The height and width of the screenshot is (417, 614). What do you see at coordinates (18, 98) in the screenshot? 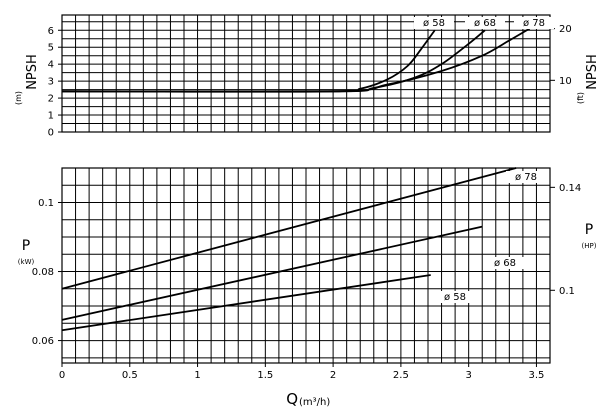
I see `y-axis-unit-npsh: (m)` at bounding box center [18, 98].